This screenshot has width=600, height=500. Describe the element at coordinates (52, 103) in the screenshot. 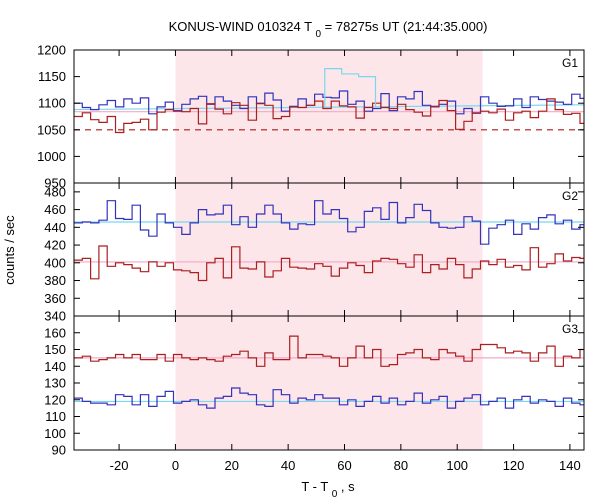

I see `y-tick-label: 1100` at that location.